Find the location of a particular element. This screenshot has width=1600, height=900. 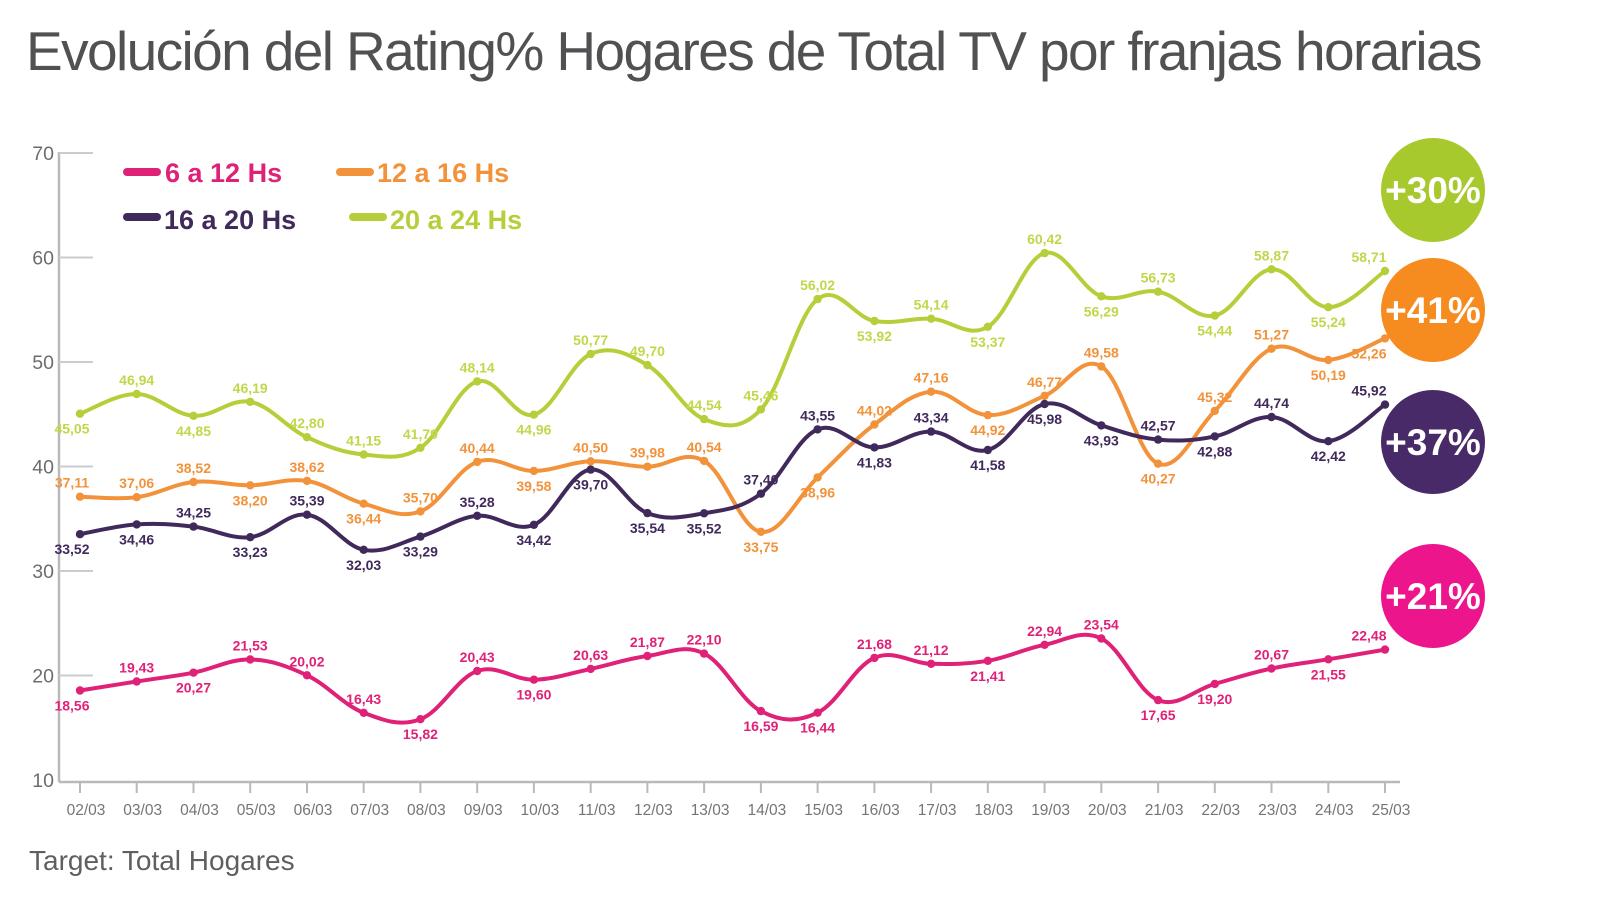

svg-text: 41,15 is located at coordinates (363, 441).